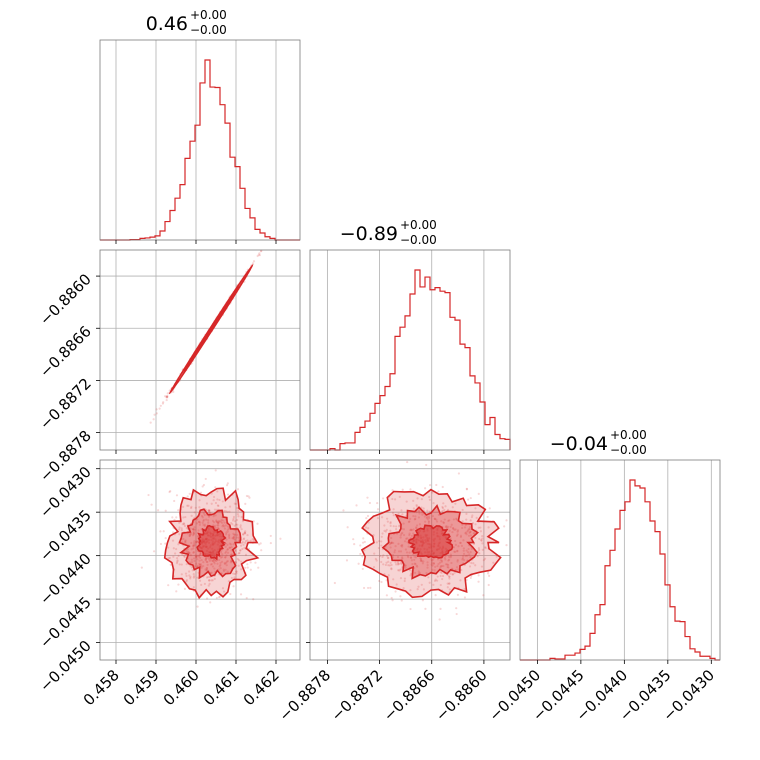 The height and width of the screenshot is (760, 760). What do you see at coordinates (388, 232) in the screenshot?
I see `panel-title-1: −0.89 +0.00−0.00` at bounding box center [388, 232].